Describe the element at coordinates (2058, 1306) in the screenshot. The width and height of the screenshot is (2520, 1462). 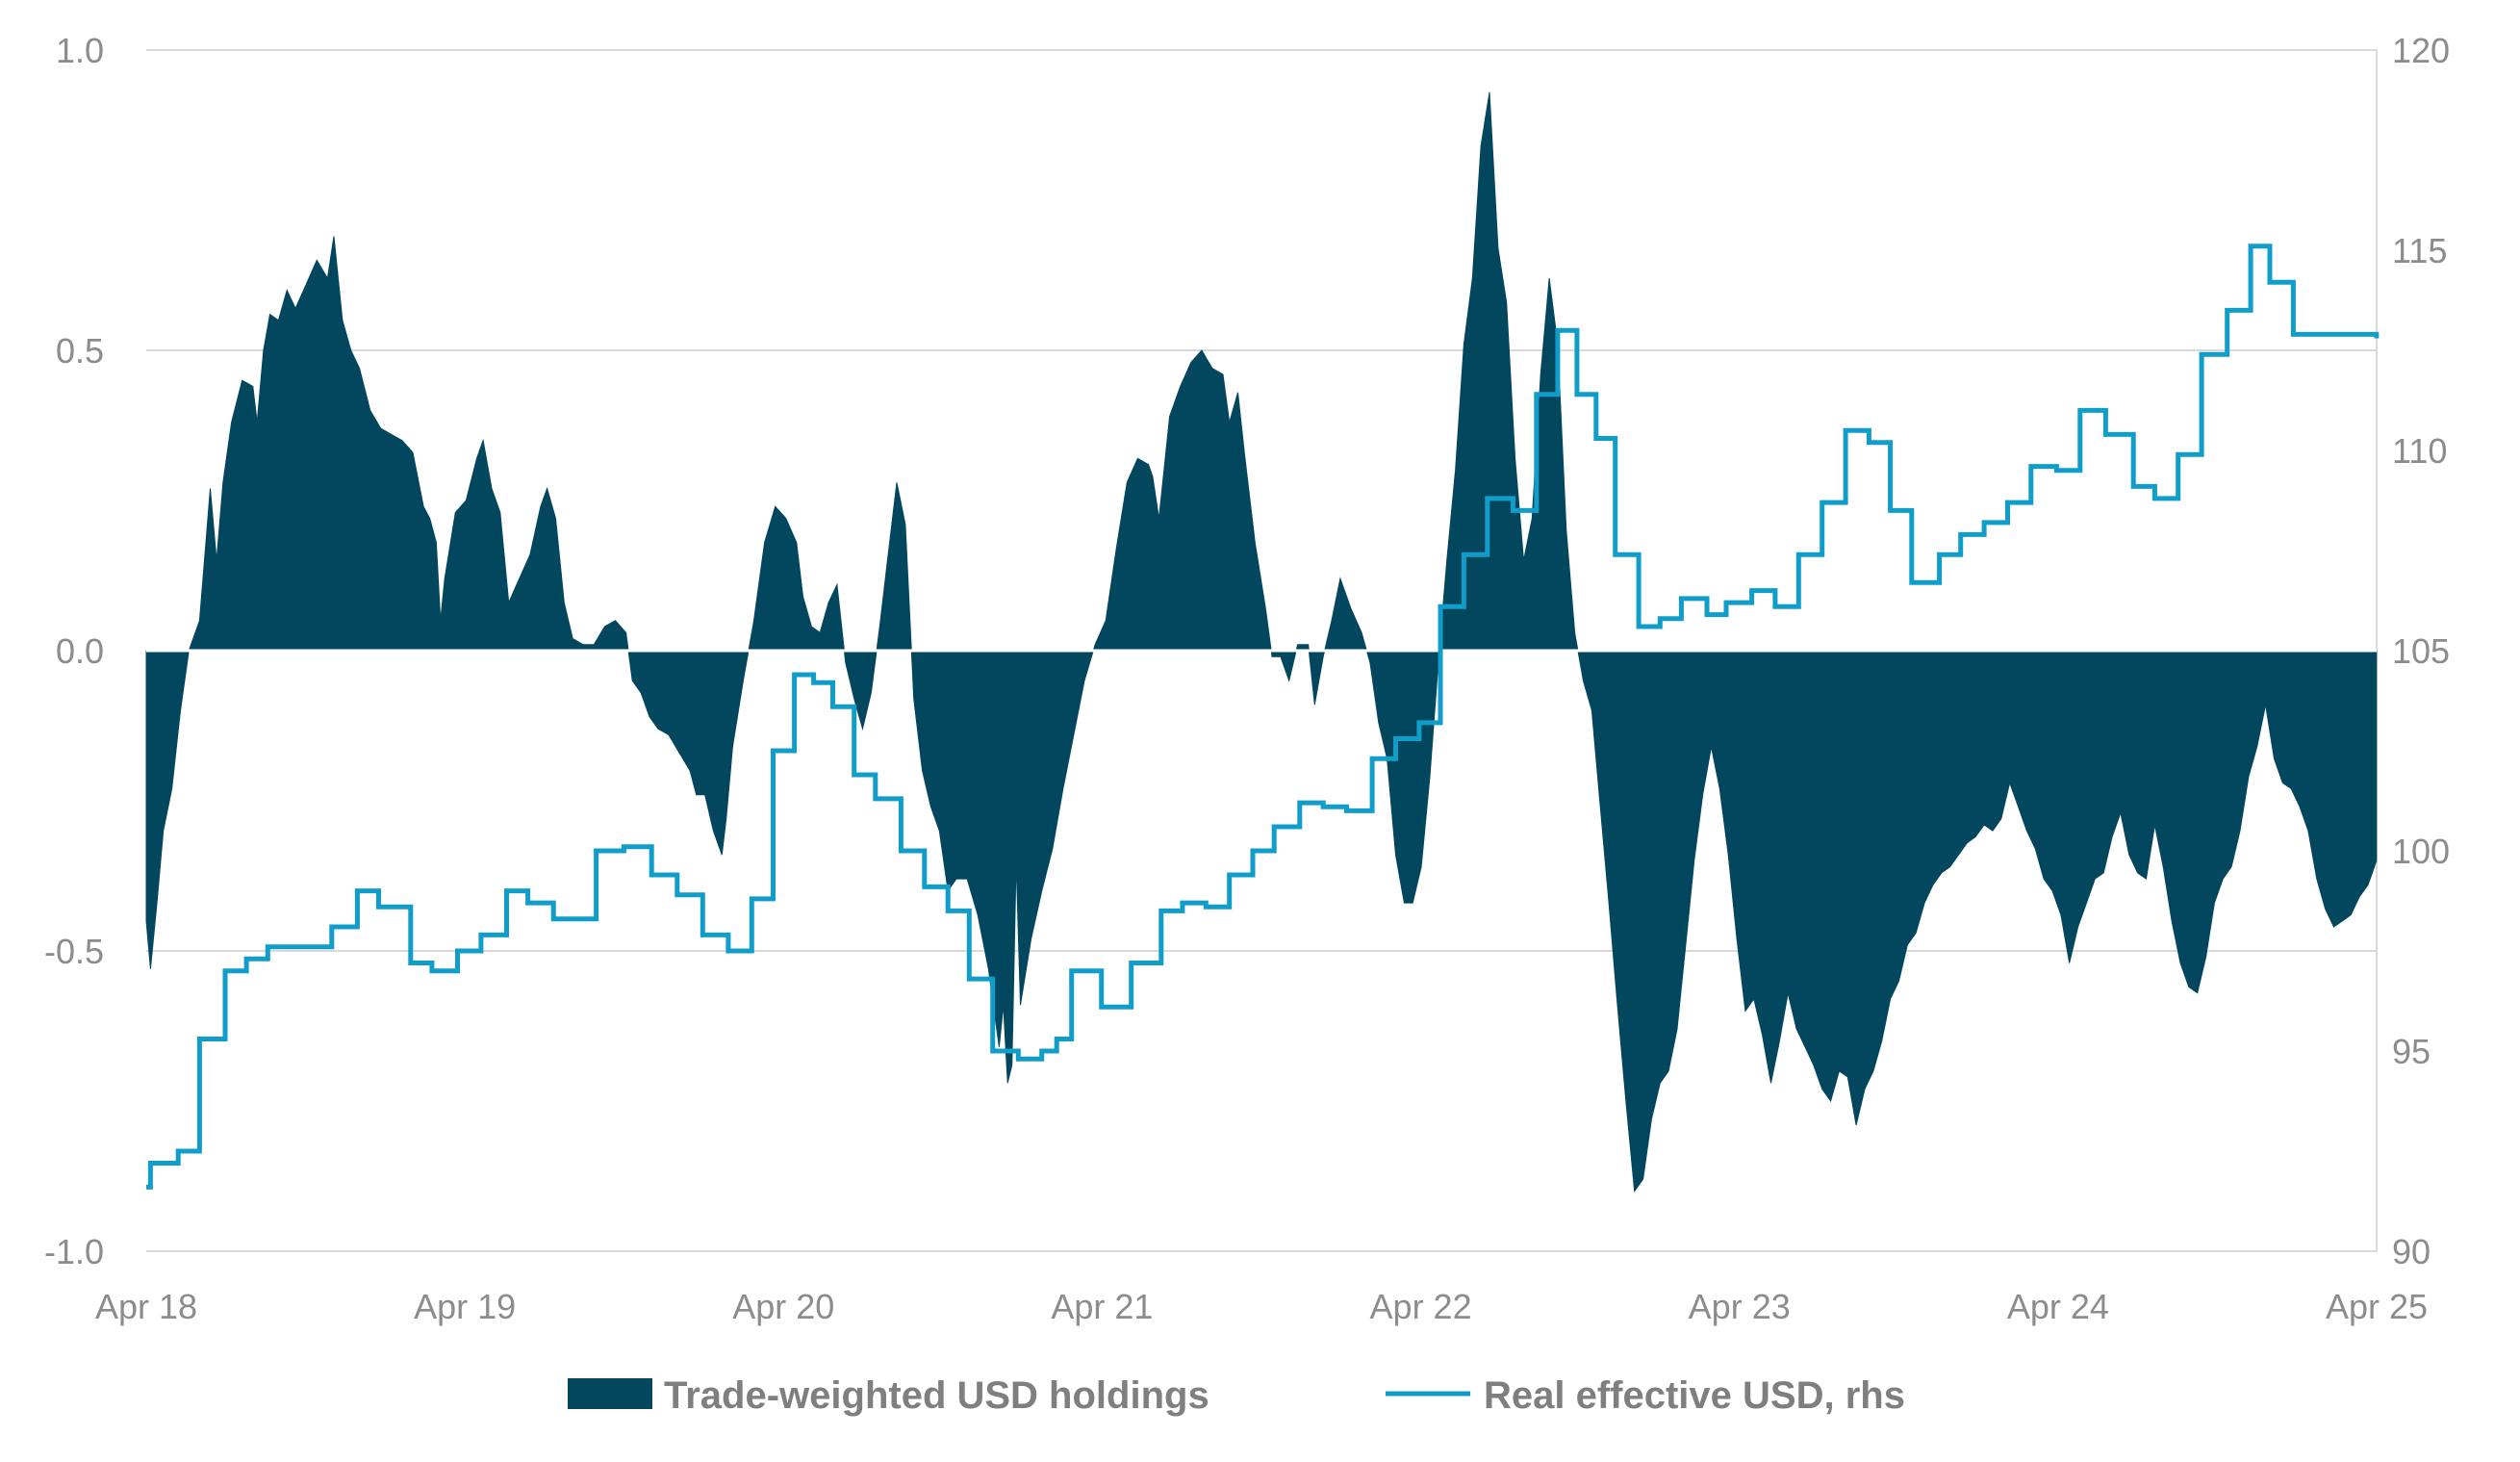
I see `x-tick-label: Apr 24` at that location.